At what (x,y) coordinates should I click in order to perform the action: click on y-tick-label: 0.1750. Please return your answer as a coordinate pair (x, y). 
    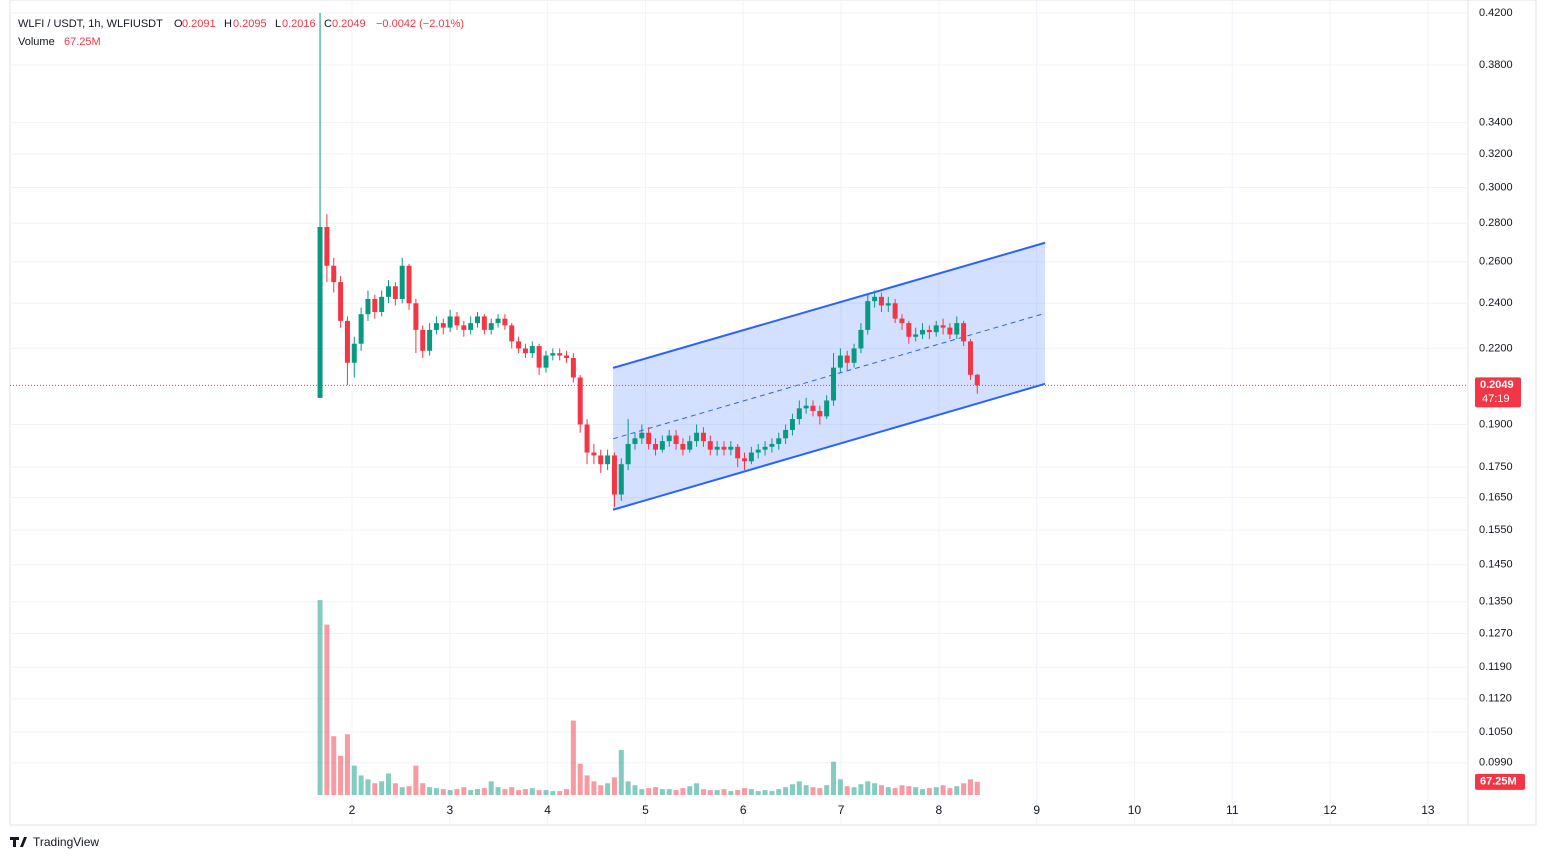
    Looking at the image, I should click on (1496, 467).